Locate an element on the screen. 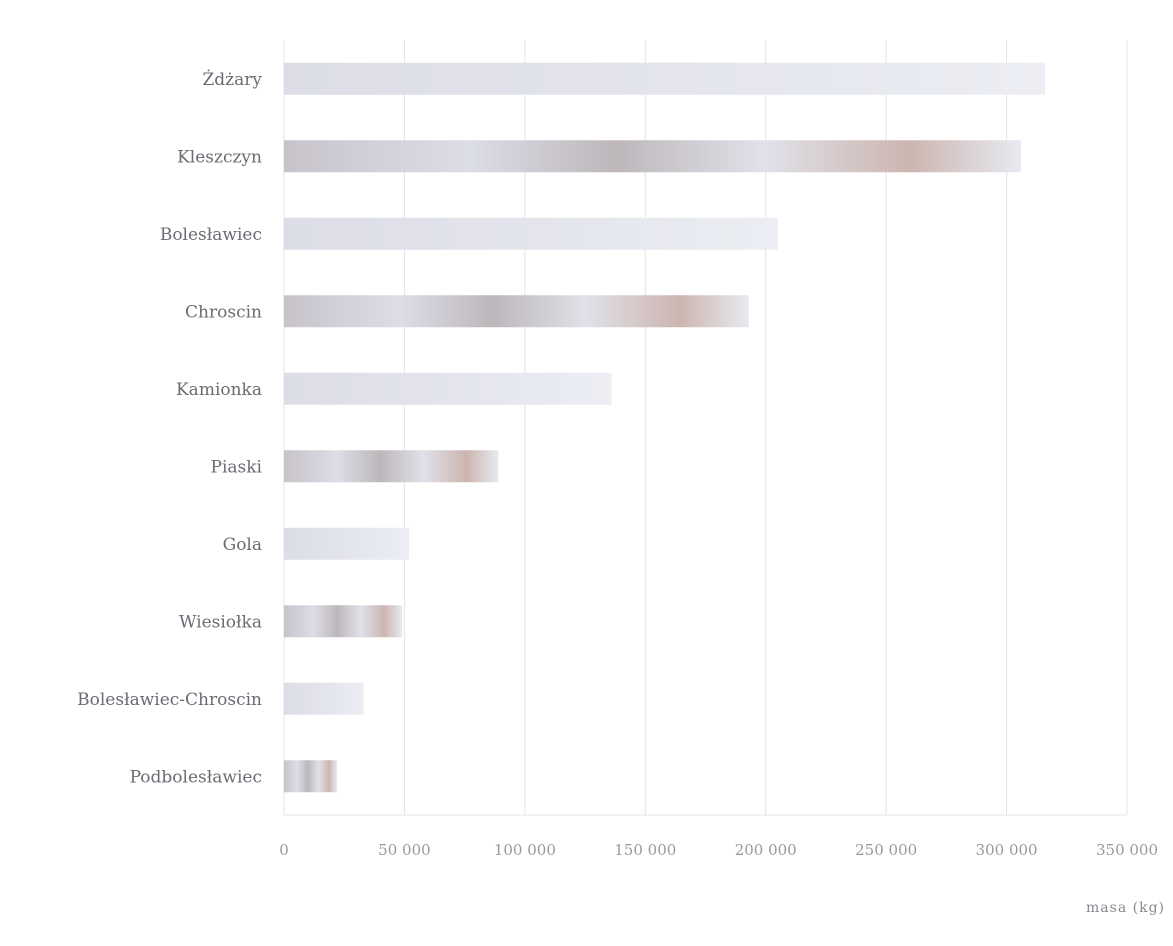  category-label: Wiesiołka is located at coordinates (220, 622).